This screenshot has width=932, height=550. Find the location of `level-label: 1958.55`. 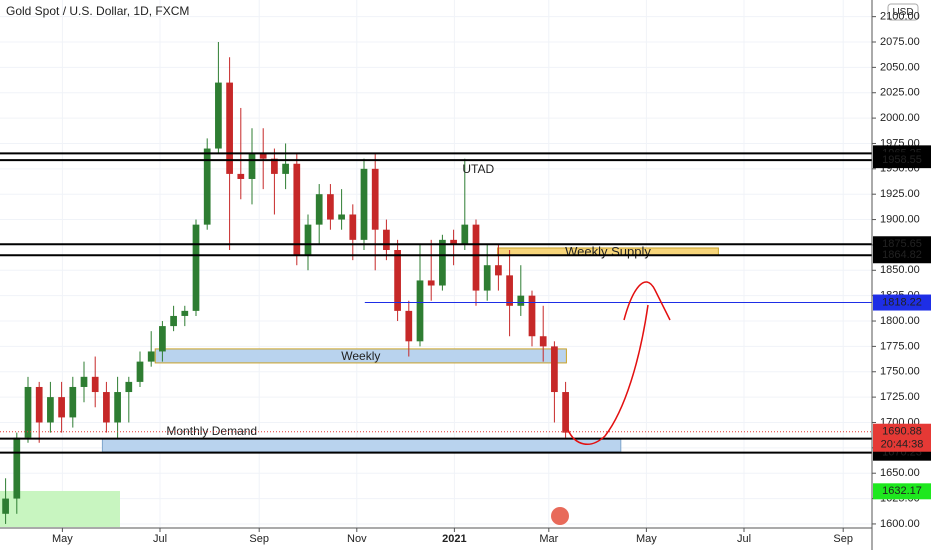

level-label: 1958.55 is located at coordinates (902, 160).